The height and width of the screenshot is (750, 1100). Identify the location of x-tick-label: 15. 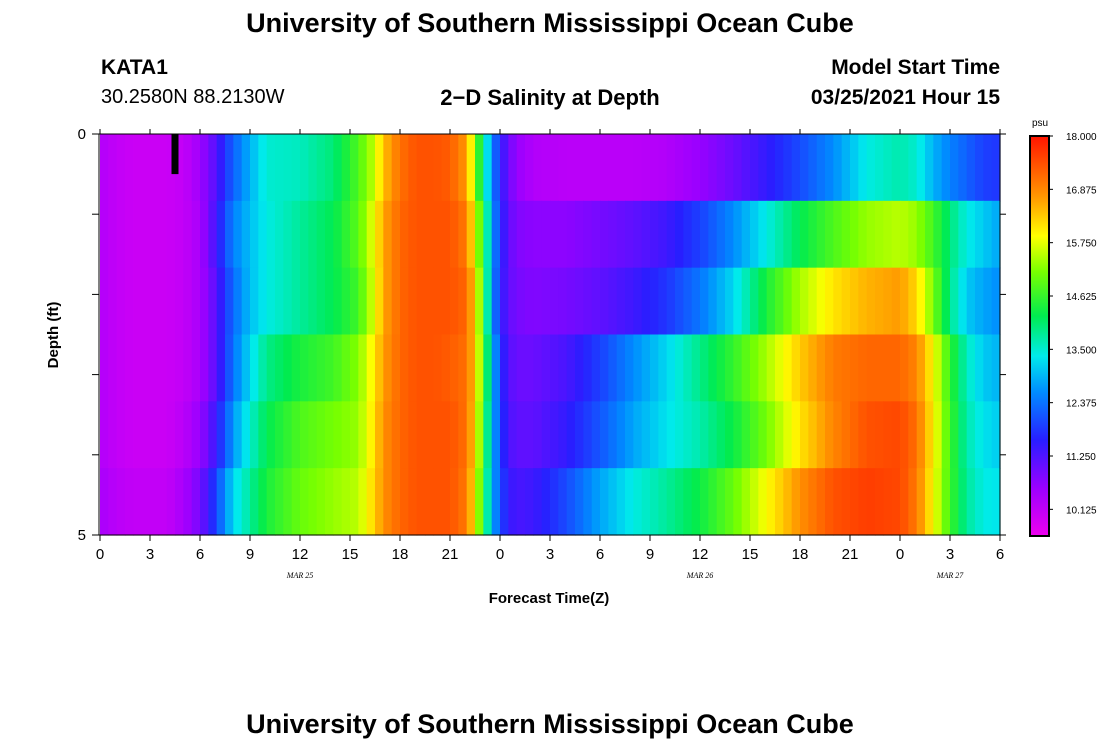
(350, 554).